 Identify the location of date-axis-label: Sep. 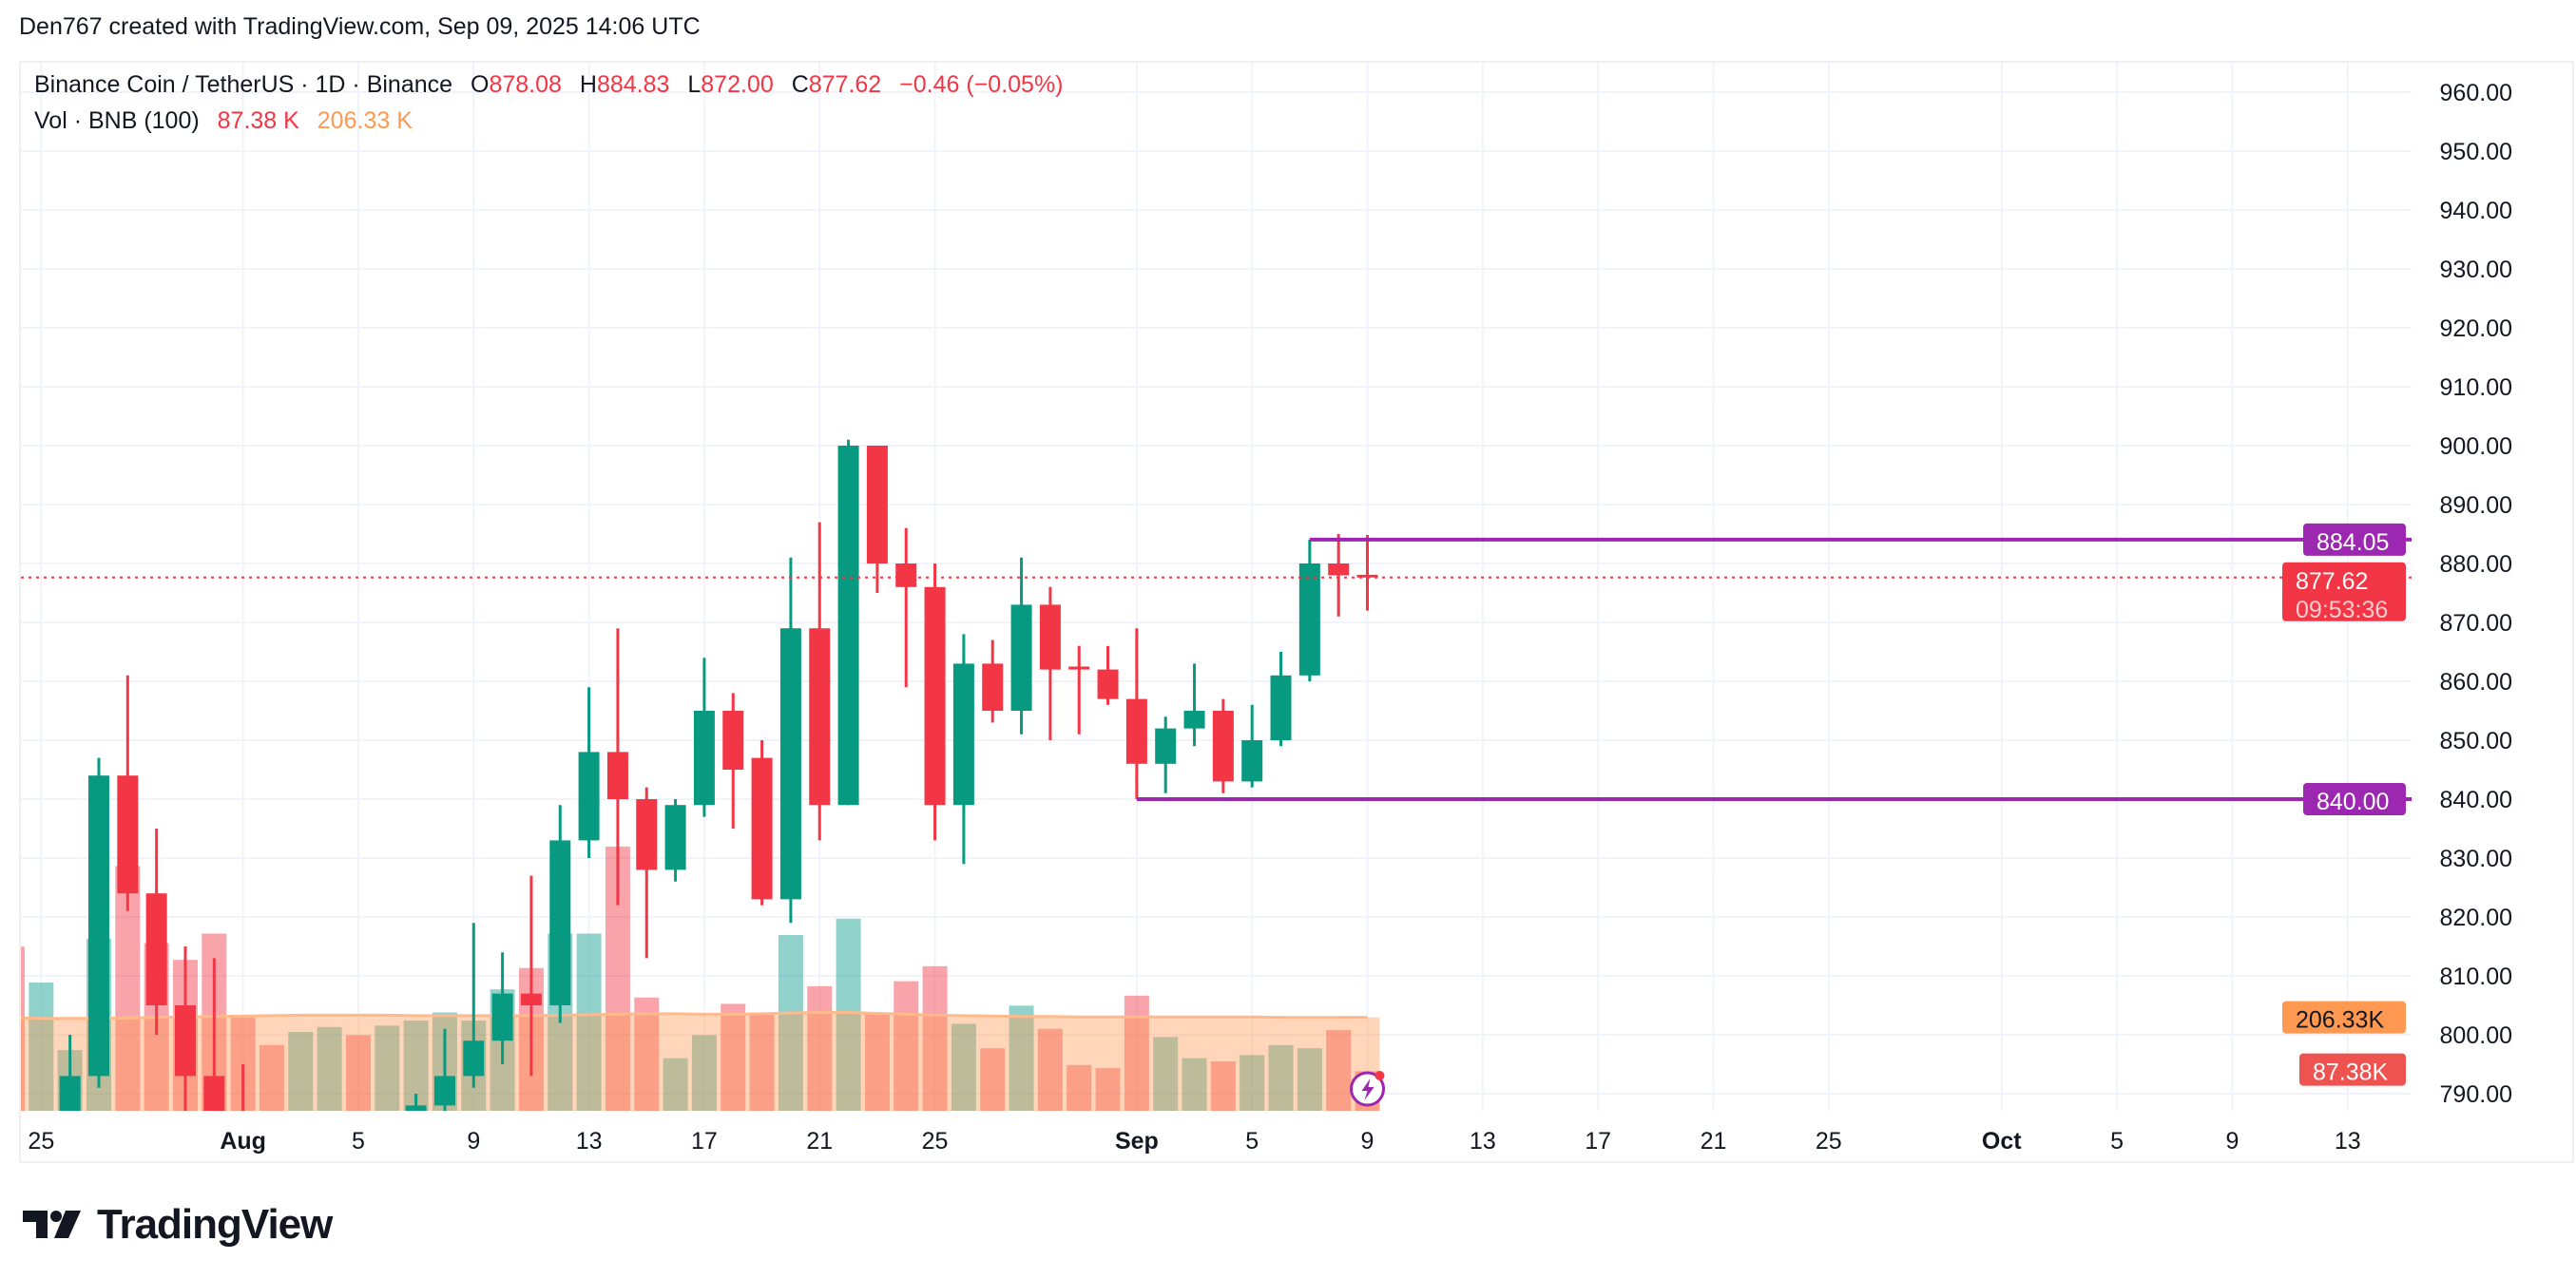
(1137, 1141).